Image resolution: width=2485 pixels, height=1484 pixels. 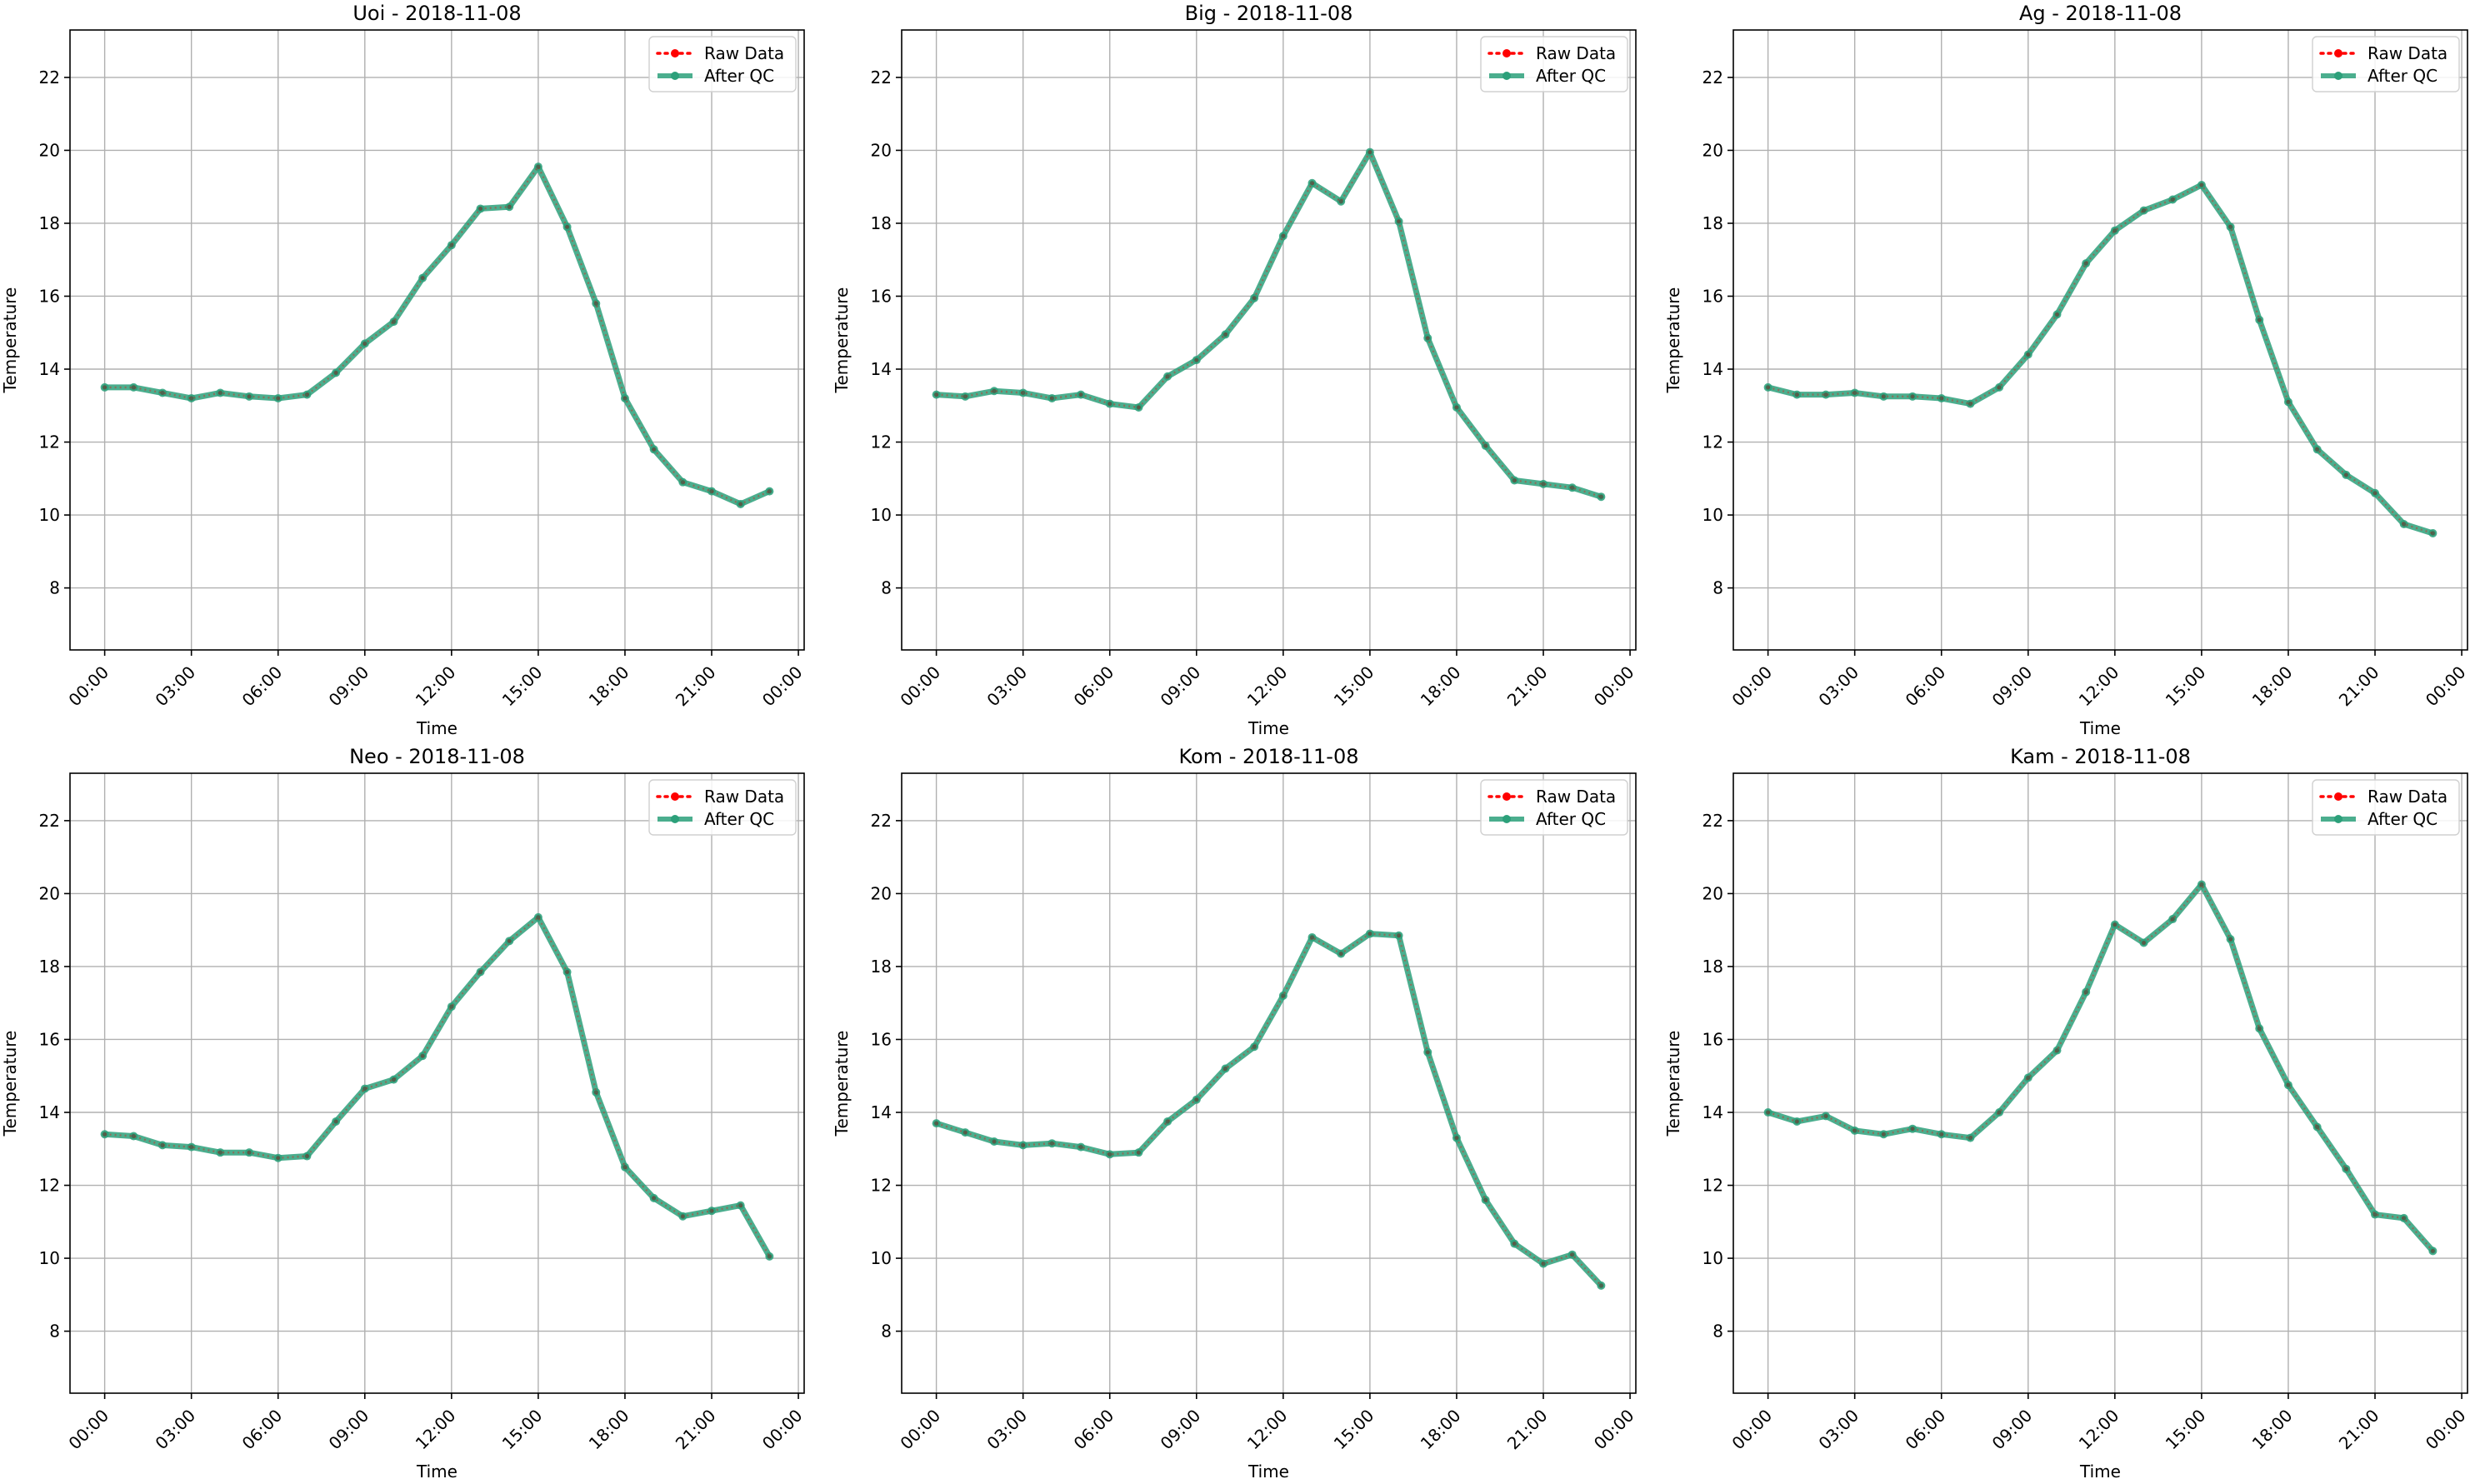 What do you see at coordinates (675, 819) in the screenshot?
I see `legend-marker-after-qc` at bounding box center [675, 819].